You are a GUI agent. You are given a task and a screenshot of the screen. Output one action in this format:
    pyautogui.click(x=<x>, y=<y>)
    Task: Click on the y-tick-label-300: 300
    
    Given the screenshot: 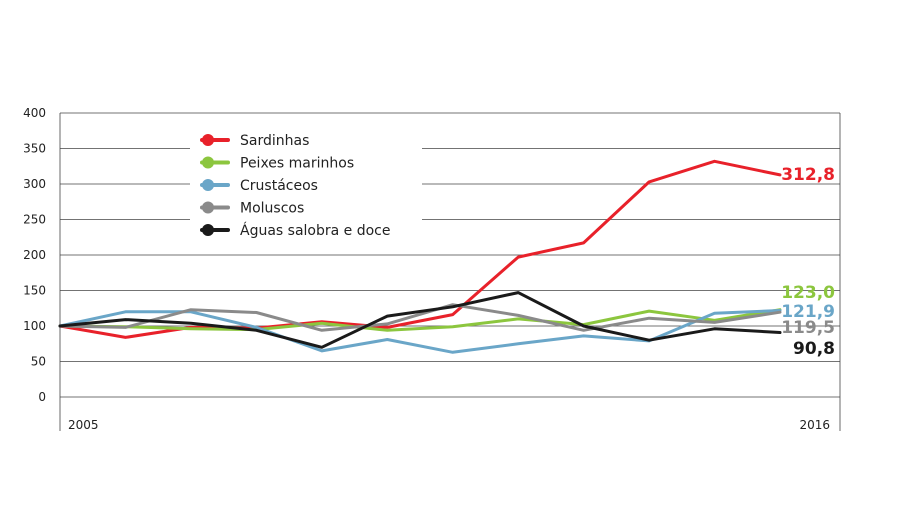 What is the action you would take?
    pyautogui.click(x=34, y=184)
    